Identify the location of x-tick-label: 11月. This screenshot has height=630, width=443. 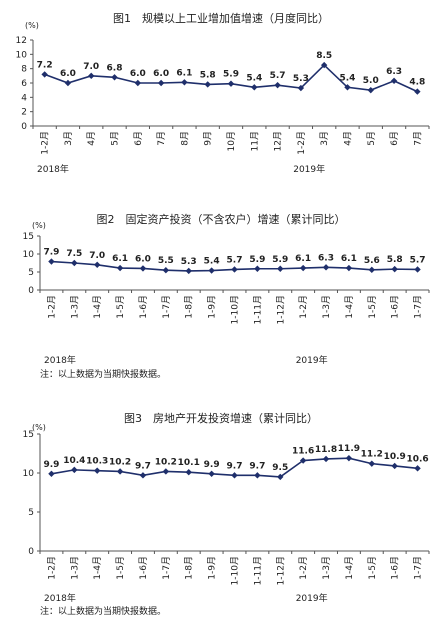
(254, 141).